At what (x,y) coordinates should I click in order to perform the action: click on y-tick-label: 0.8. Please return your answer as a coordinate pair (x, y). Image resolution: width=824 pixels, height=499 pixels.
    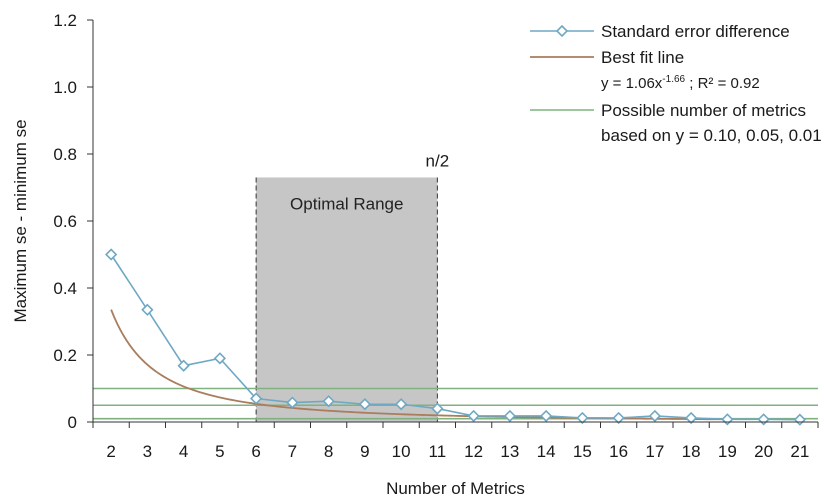
    Looking at the image, I should click on (65, 154).